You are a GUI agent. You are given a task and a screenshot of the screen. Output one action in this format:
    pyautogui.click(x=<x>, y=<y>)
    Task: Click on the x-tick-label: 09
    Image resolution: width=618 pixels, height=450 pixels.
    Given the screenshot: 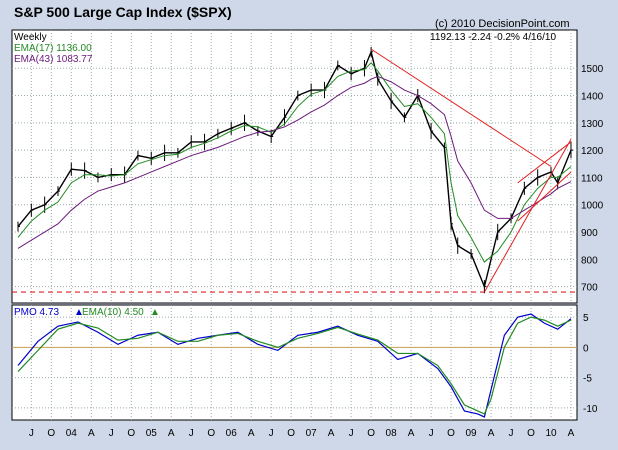 What is the action you would take?
    pyautogui.click(x=471, y=433)
    